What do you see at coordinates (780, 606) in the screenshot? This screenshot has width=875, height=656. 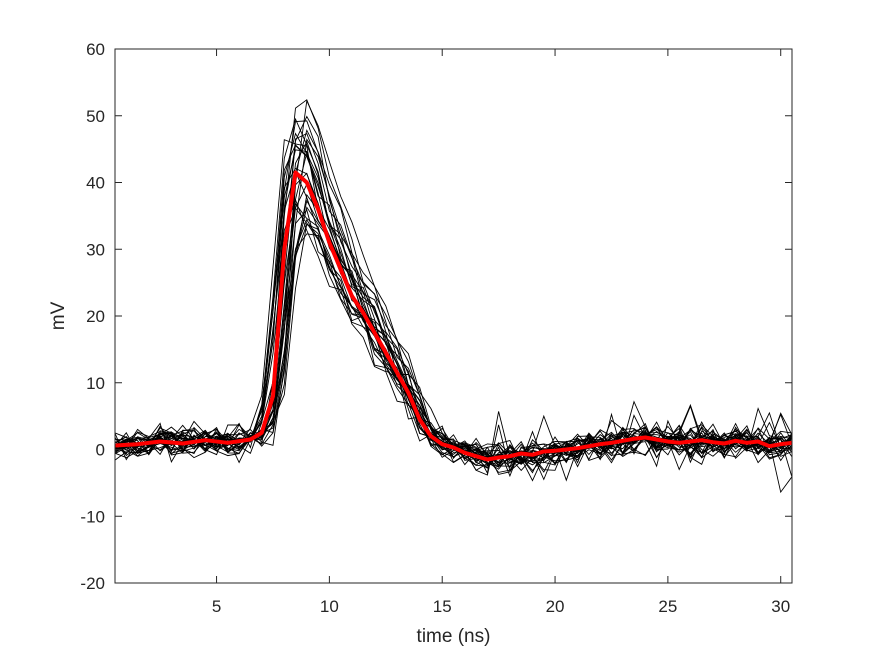 I see `x-tick-label: 30` at bounding box center [780, 606].